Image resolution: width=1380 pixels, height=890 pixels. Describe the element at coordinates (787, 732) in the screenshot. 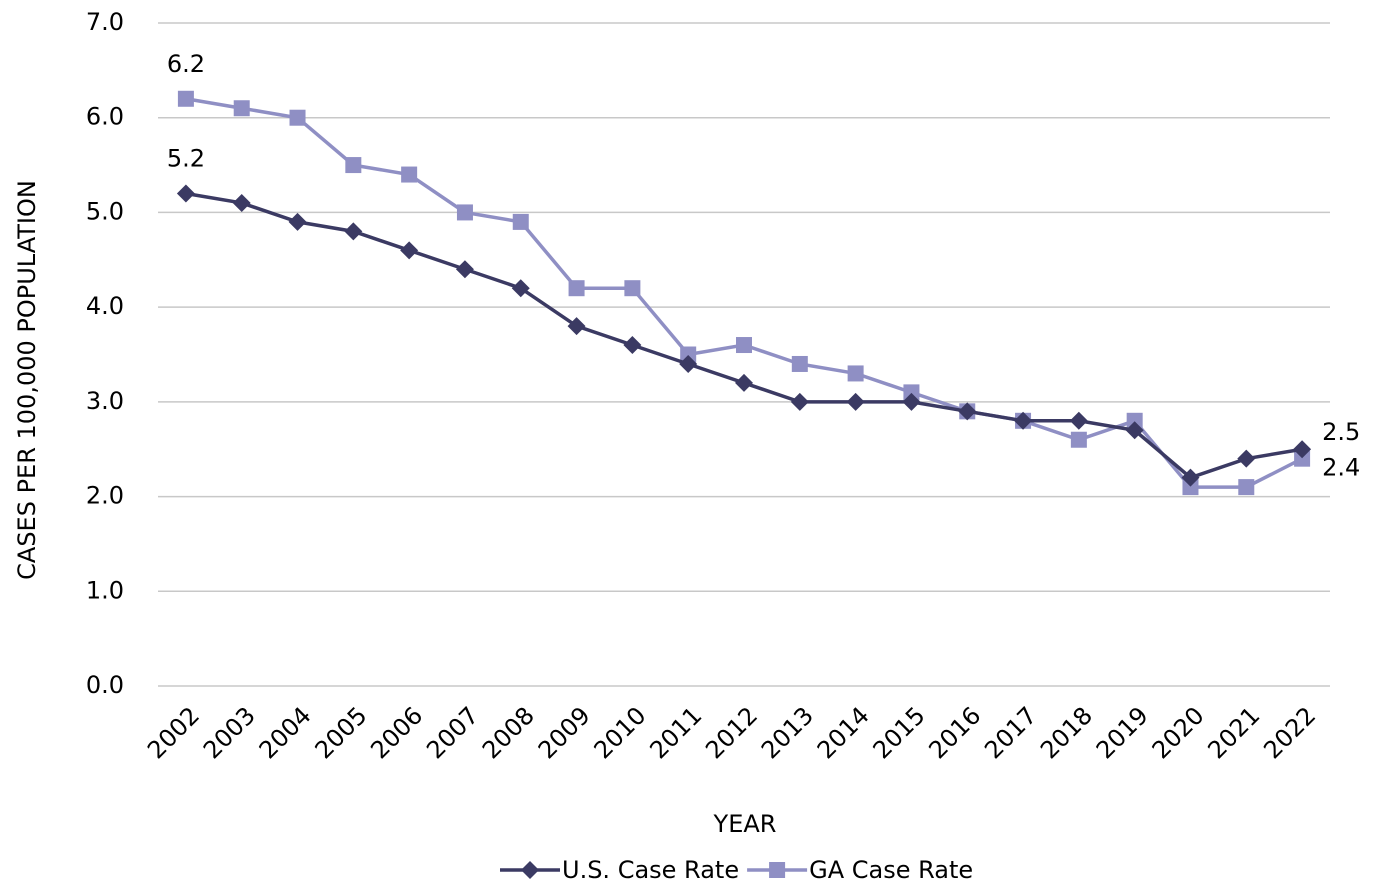

I see `x-tick-label: 2013` at that location.